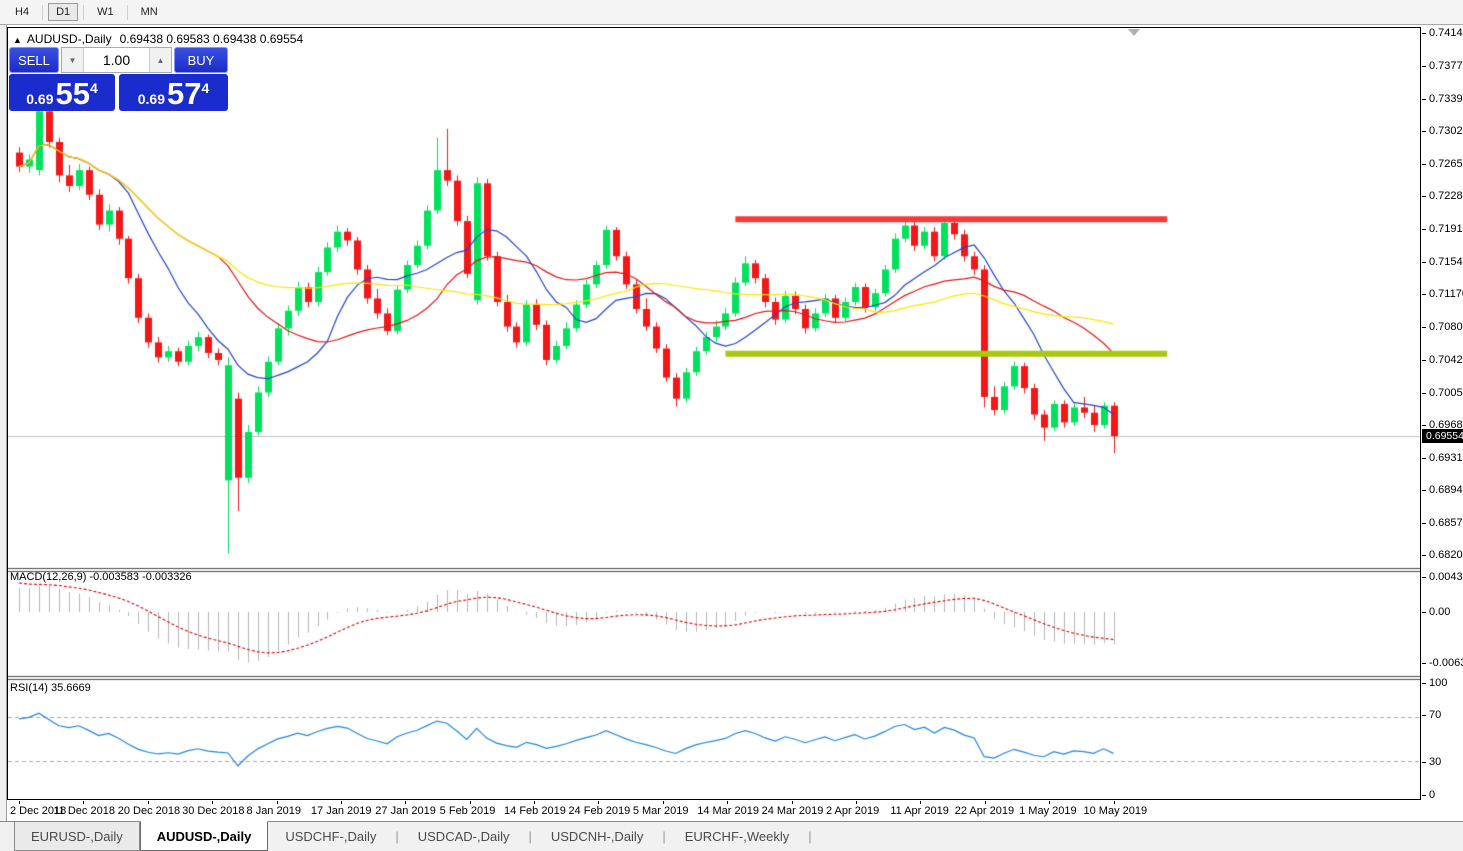  Describe the element at coordinates (273, 811) in the screenshot. I see `date-tick-label: 8 Jan 2019` at that location.